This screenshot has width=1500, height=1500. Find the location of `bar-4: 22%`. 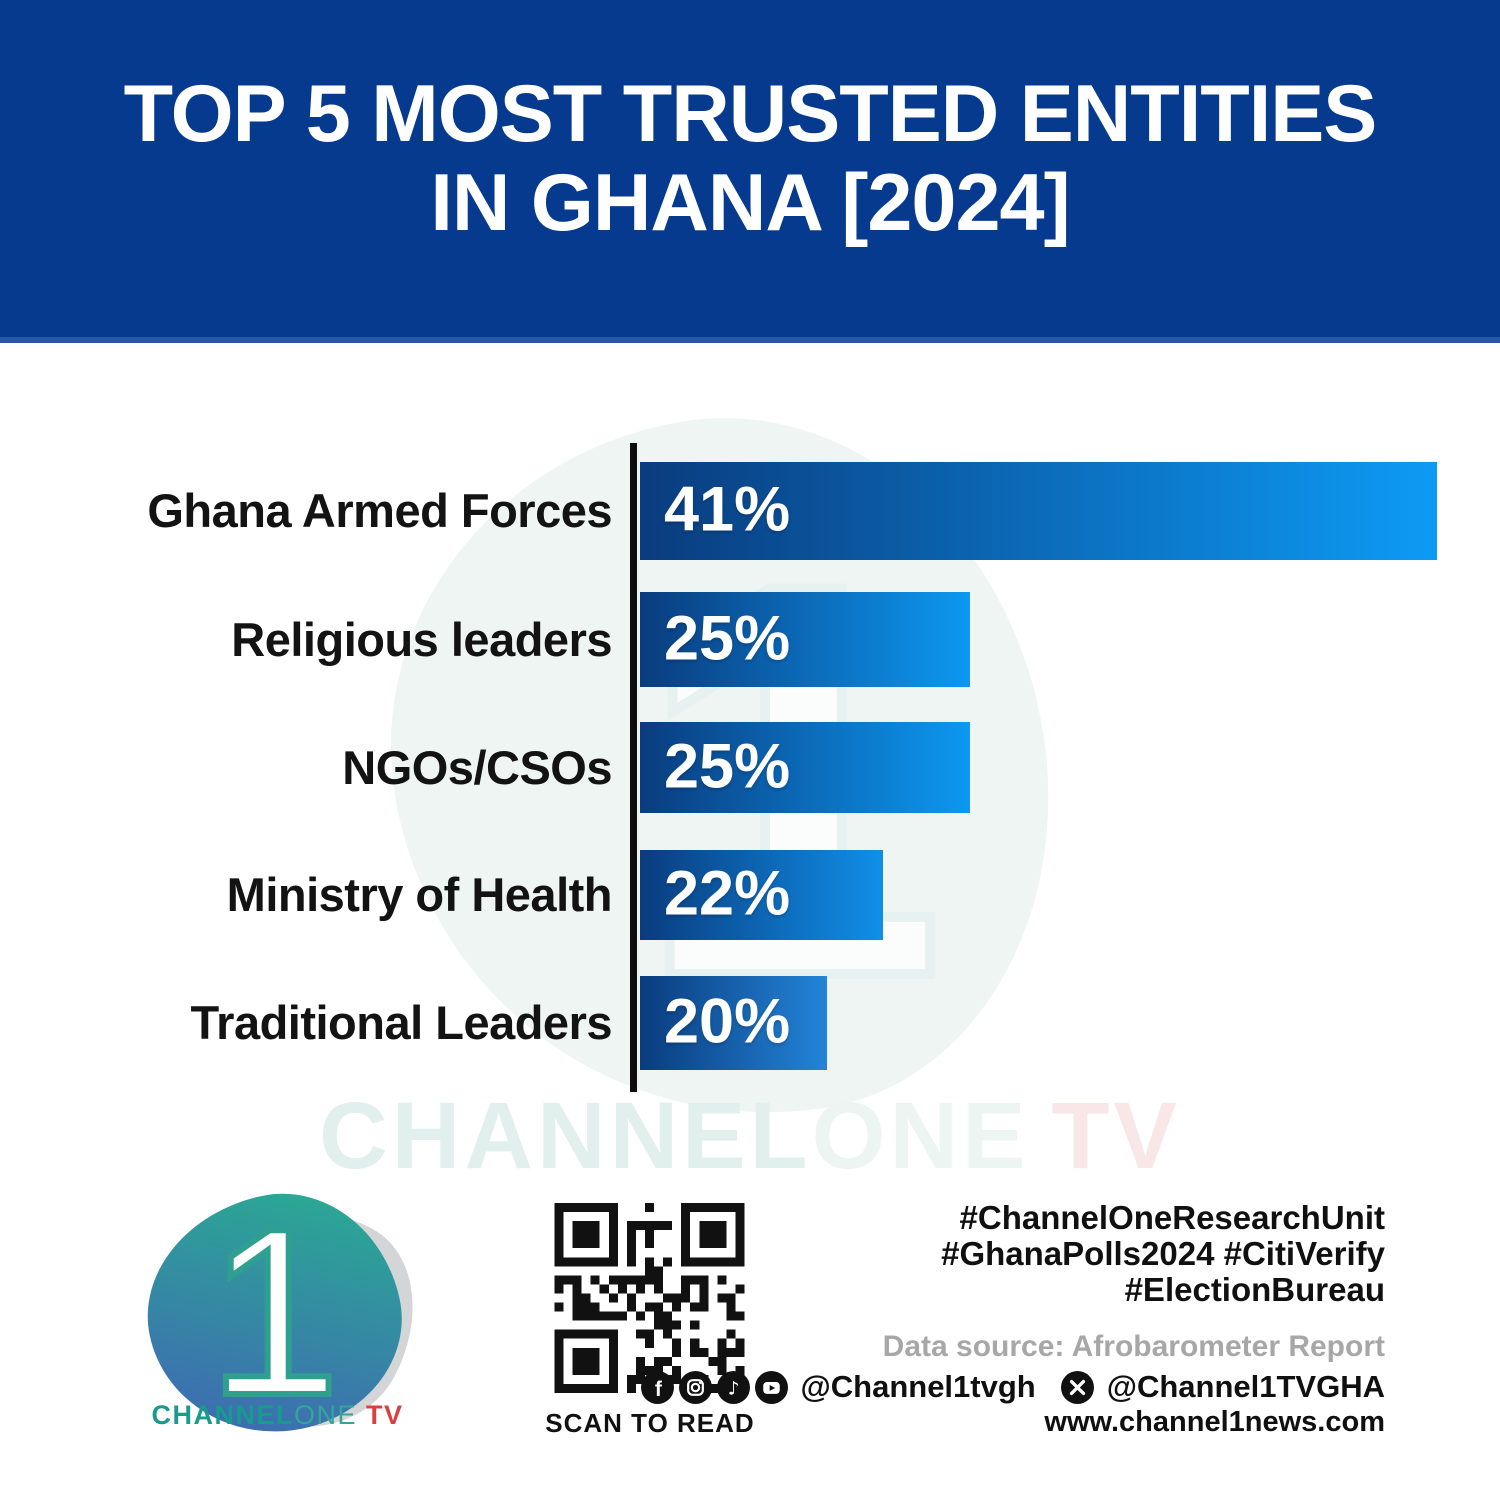

bar-4: 22% is located at coordinates (761, 895).